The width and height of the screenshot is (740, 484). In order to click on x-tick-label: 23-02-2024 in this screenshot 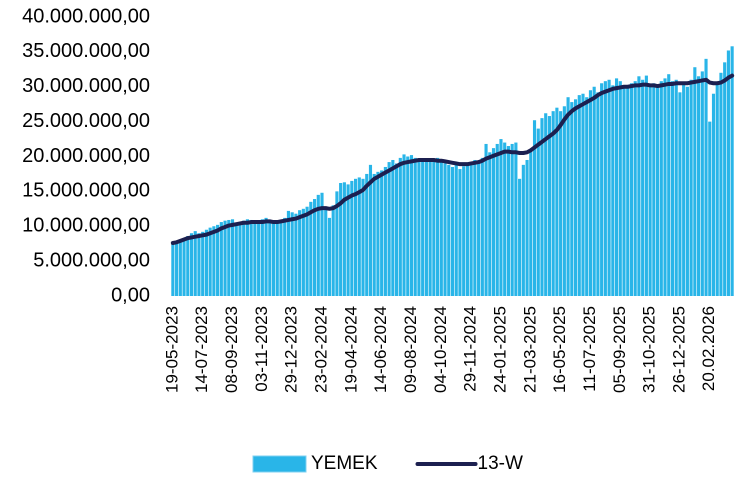, I will do `click(320, 349)`.